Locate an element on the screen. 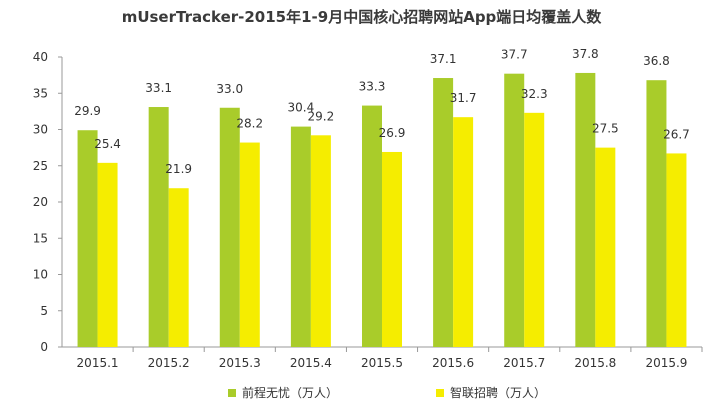 Image resolution: width=723 pixels, height=409 pixels. legend-item-zhilianzhaopin: 智联招聘（万人） is located at coordinates (491, 392).